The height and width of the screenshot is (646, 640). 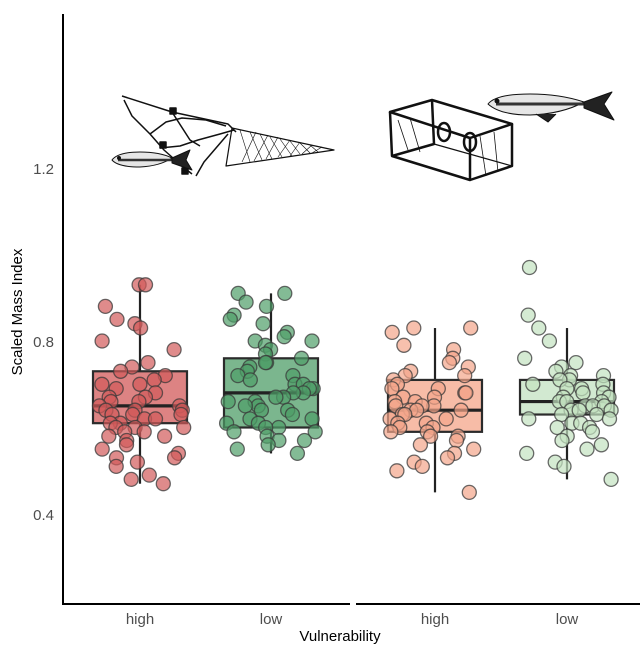 I want to click on y-tick-label: 1.2, so click(x=43, y=169).